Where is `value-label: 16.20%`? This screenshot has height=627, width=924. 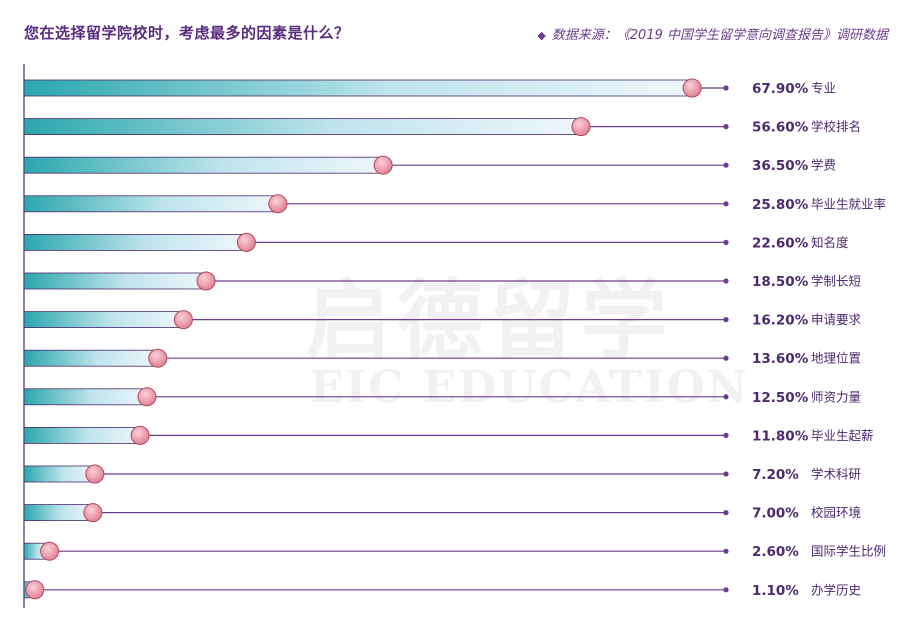 value-label: 16.20% is located at coordinates (780, 321).